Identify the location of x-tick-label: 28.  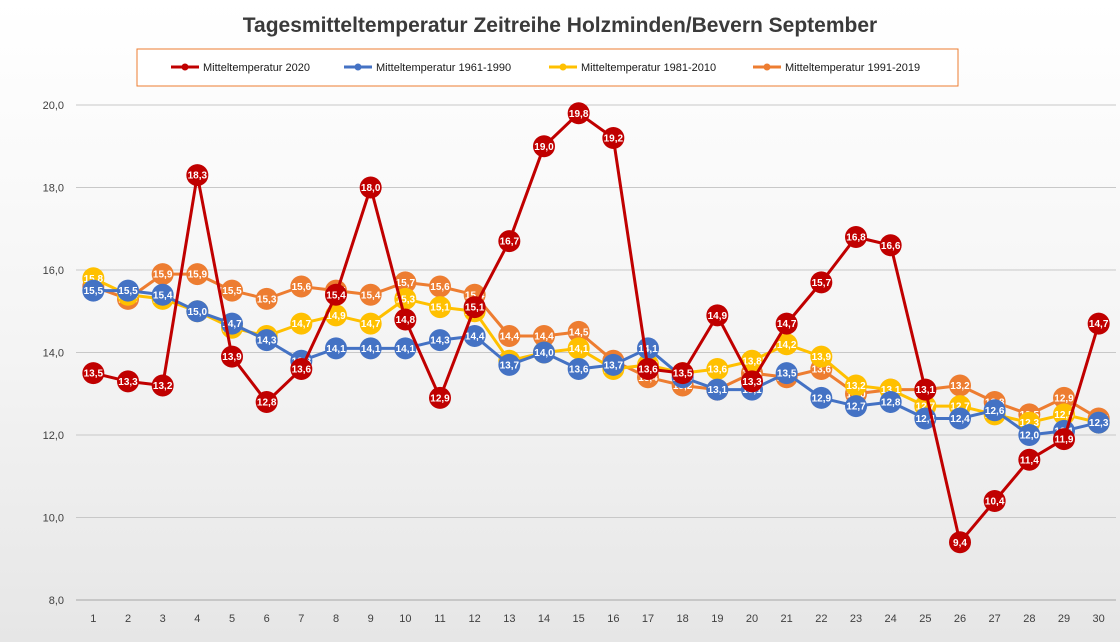
(1029, 619).